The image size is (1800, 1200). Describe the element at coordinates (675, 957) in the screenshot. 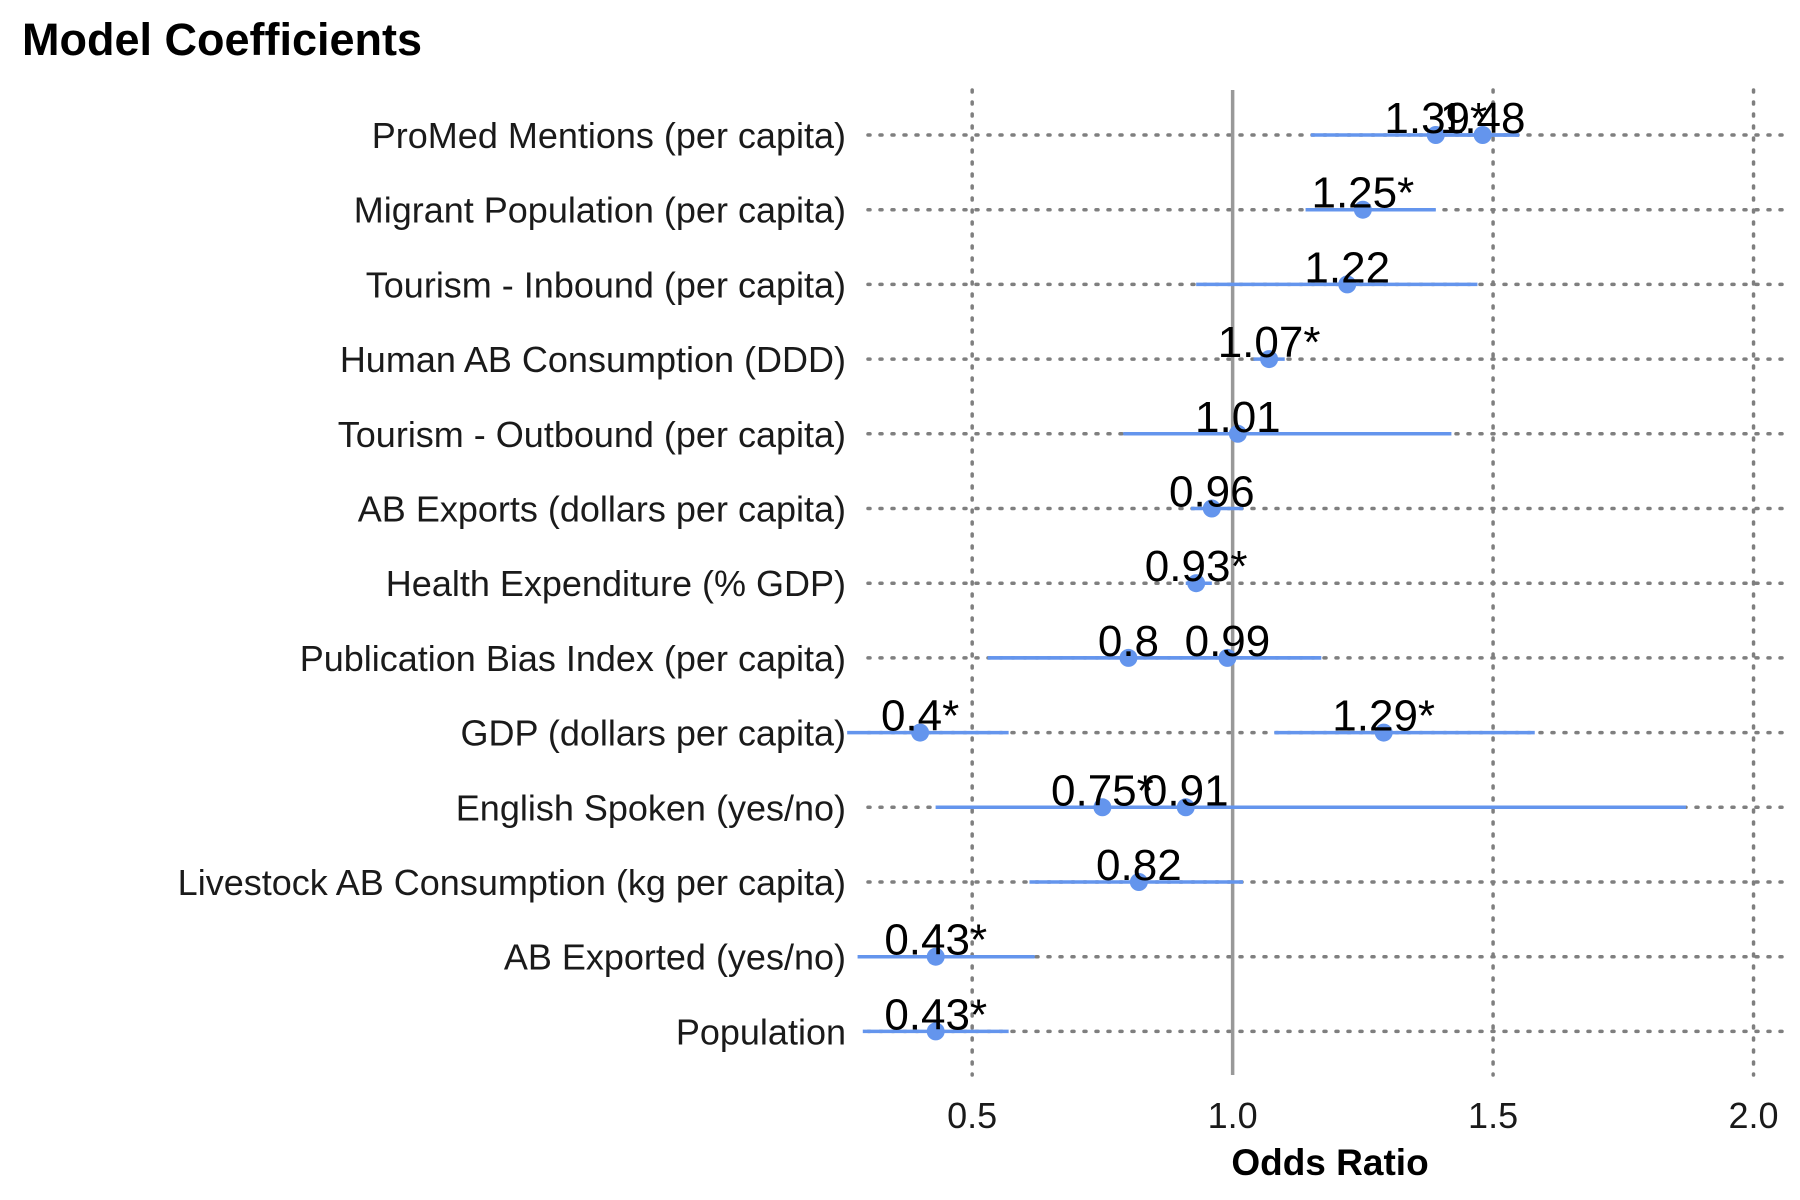

I see `category-label: AB Exported (yes/no)` at that location.